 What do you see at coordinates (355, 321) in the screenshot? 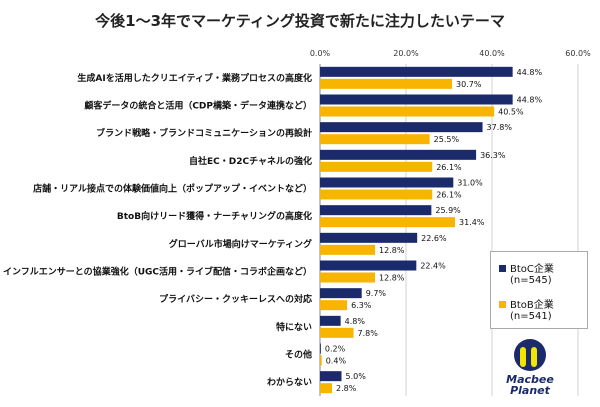
I see `data-label: 4.8%` at bounding box center [355, 321].